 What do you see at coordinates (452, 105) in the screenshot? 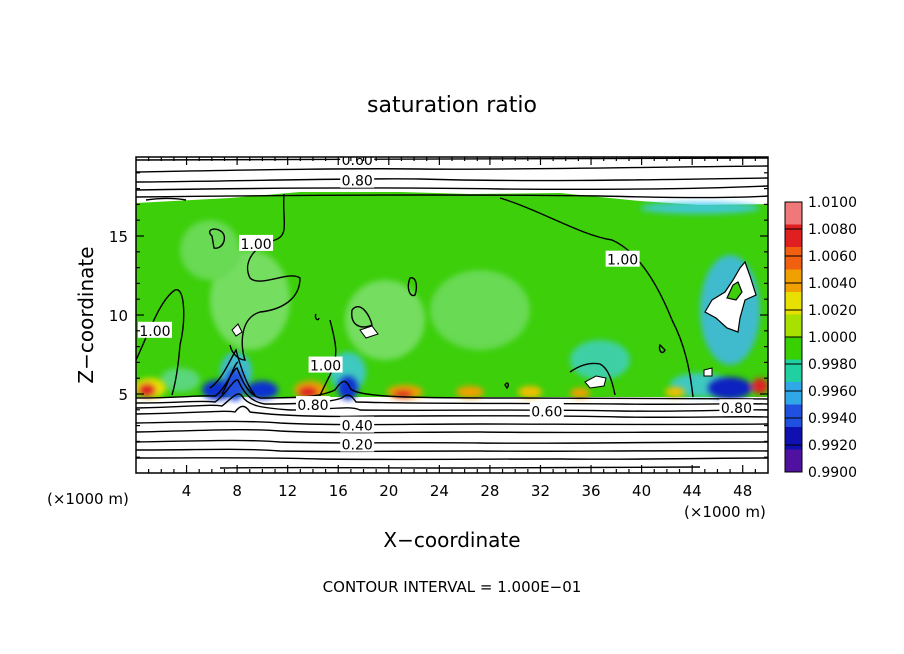
I see `chart-title: saturation ratio` at bounding box center [452, 105].